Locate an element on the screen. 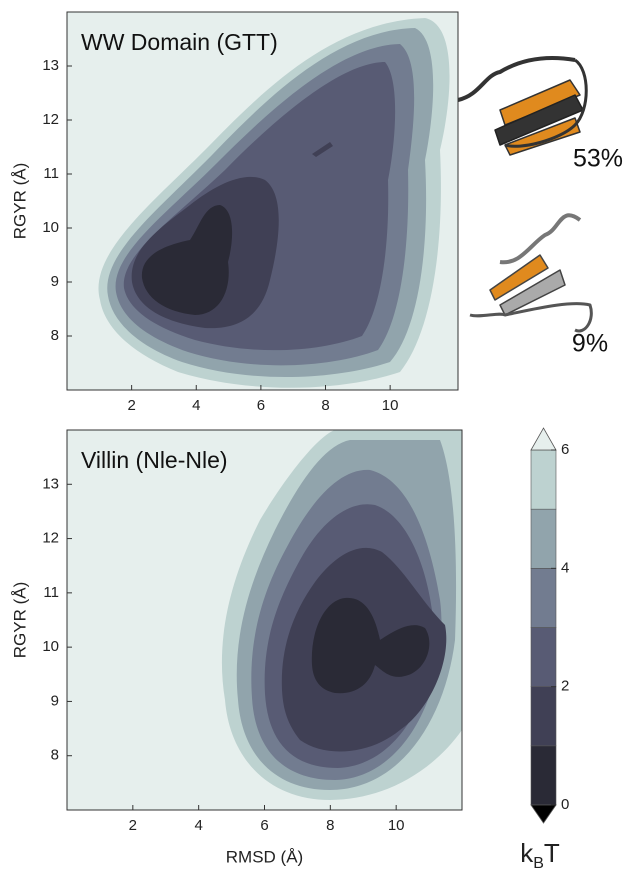 The image size is (629, 880). colorbar-tick-label: 0 is located at coordinates (565, 804).